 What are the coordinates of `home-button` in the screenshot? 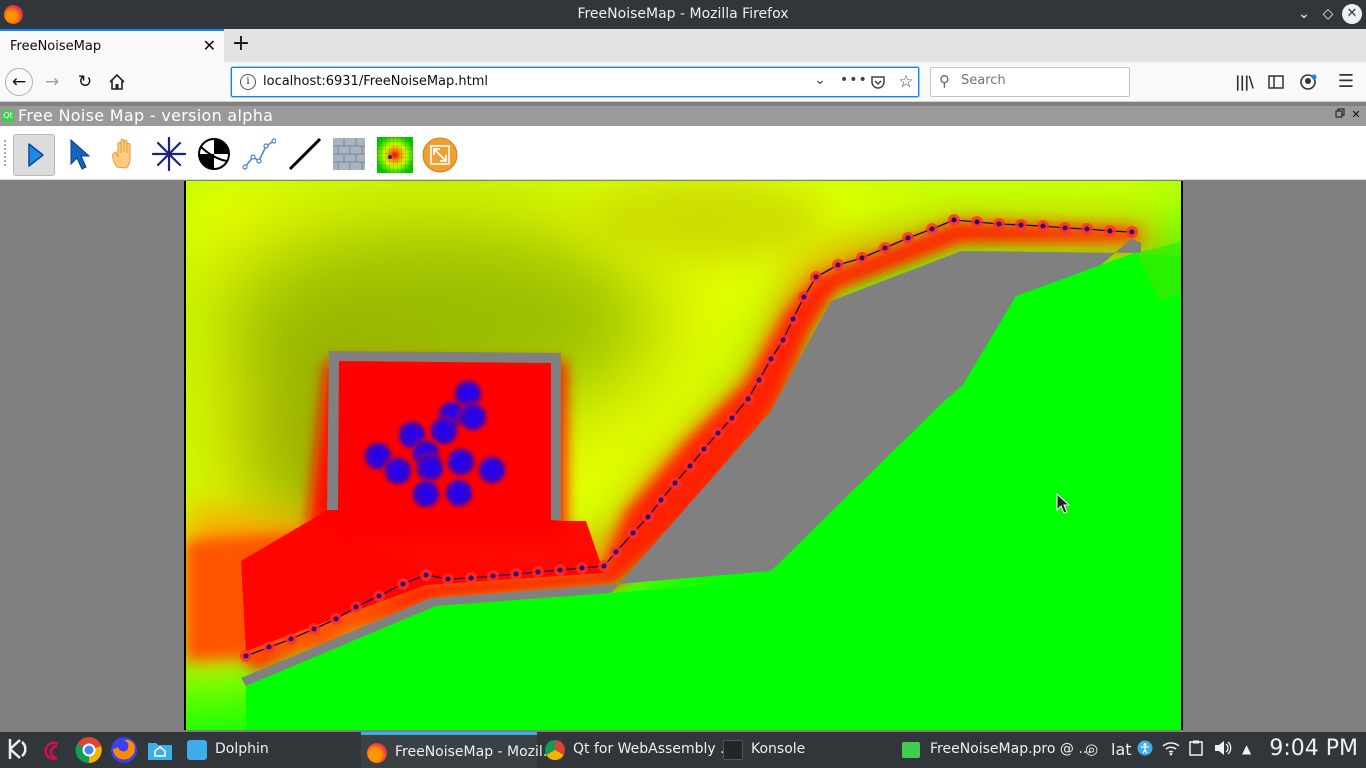 It's located at (117, 82).